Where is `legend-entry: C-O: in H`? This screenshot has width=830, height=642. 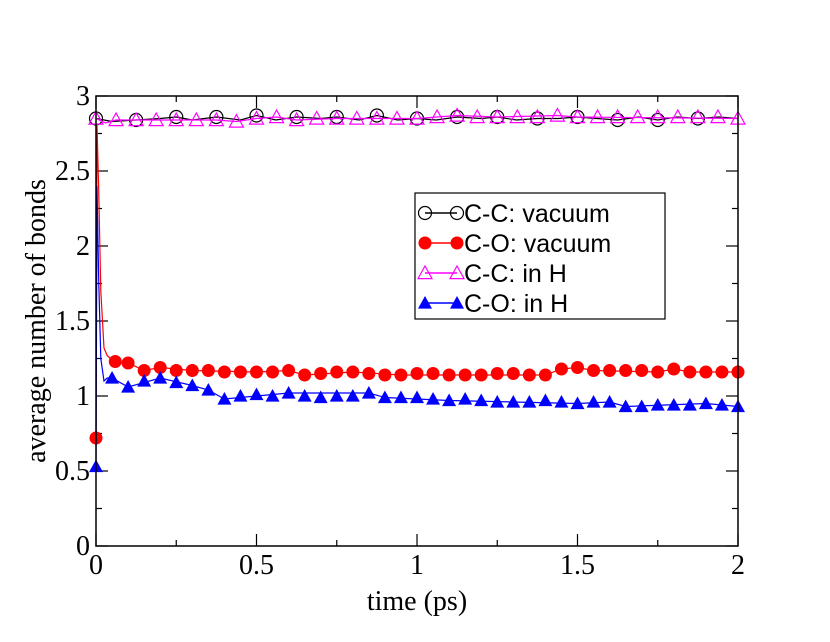
legend-entry: C-O: in H is located at coordinates (493, 304).